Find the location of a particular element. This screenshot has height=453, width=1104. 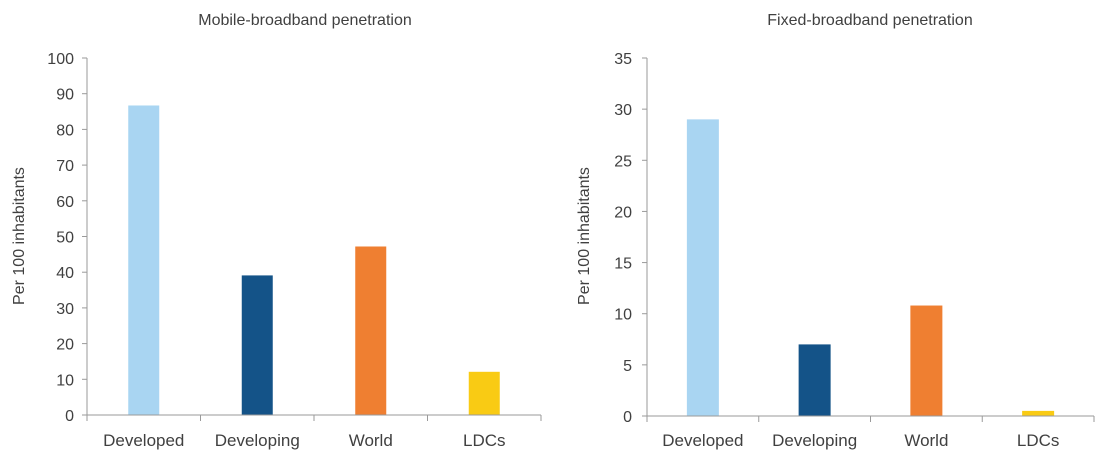

y-tick-label: 90 is located at coordinates (65, 95).